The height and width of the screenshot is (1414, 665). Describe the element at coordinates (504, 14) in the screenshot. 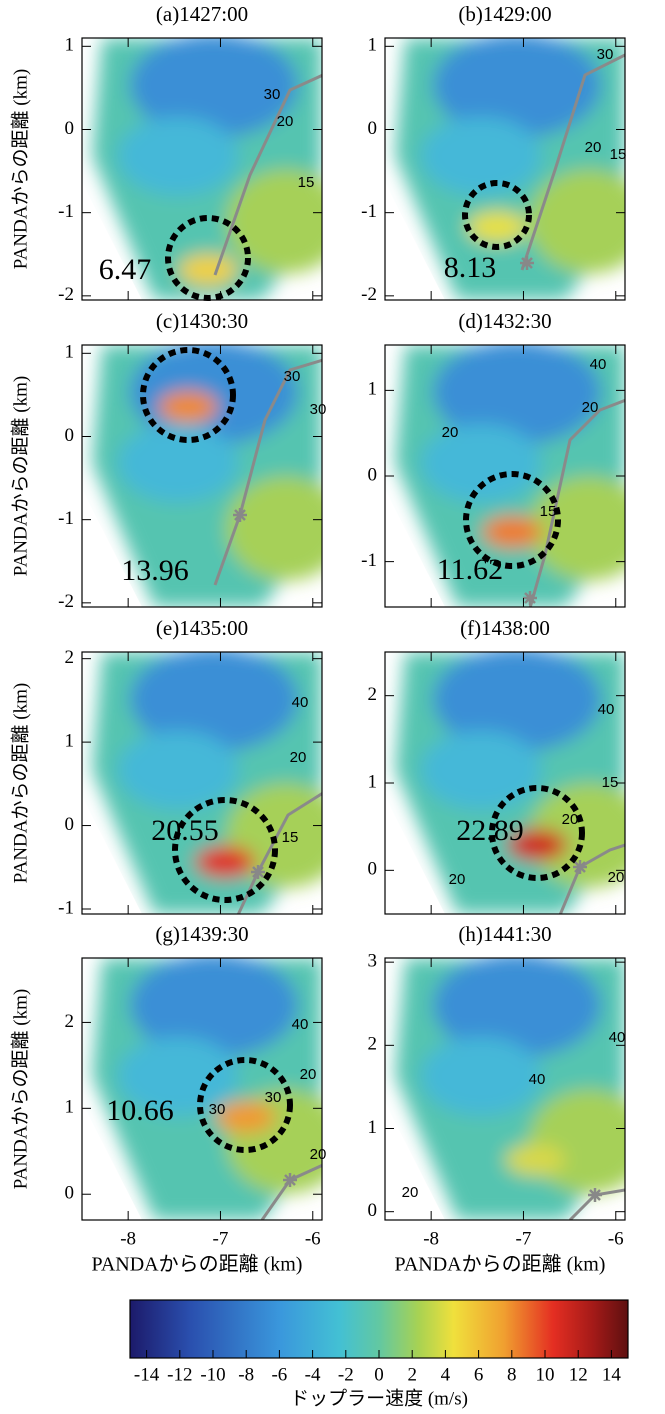

I see `panel-title: (b)1429:00` at that location.